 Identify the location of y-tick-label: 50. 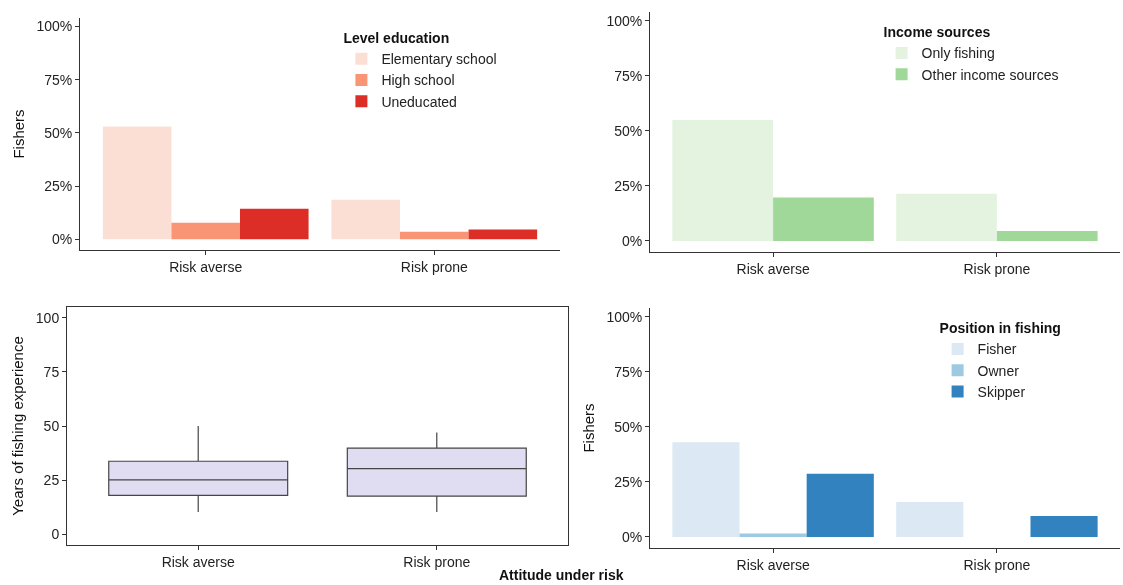
(51, 425).